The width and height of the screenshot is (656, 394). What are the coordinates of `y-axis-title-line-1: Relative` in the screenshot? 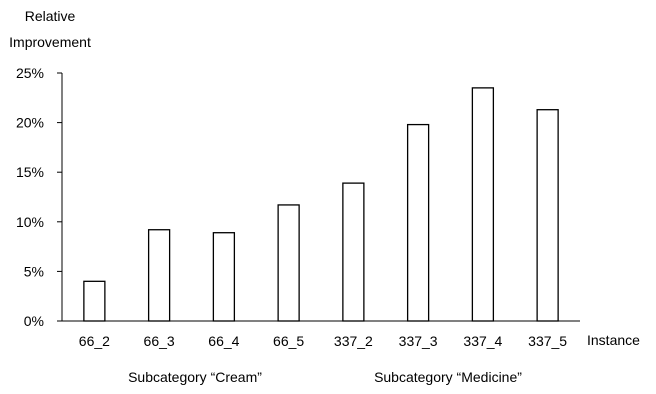 It's located at (50, 16).